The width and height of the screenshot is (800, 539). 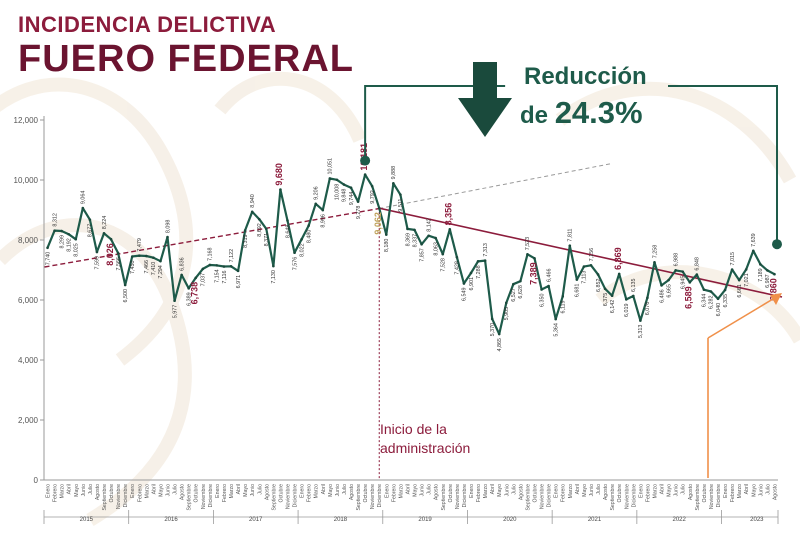 What do you see at coordinates (171, 520) in the screenshot?
I see `x-year-label: 2016` at bounding box center [171, 520].